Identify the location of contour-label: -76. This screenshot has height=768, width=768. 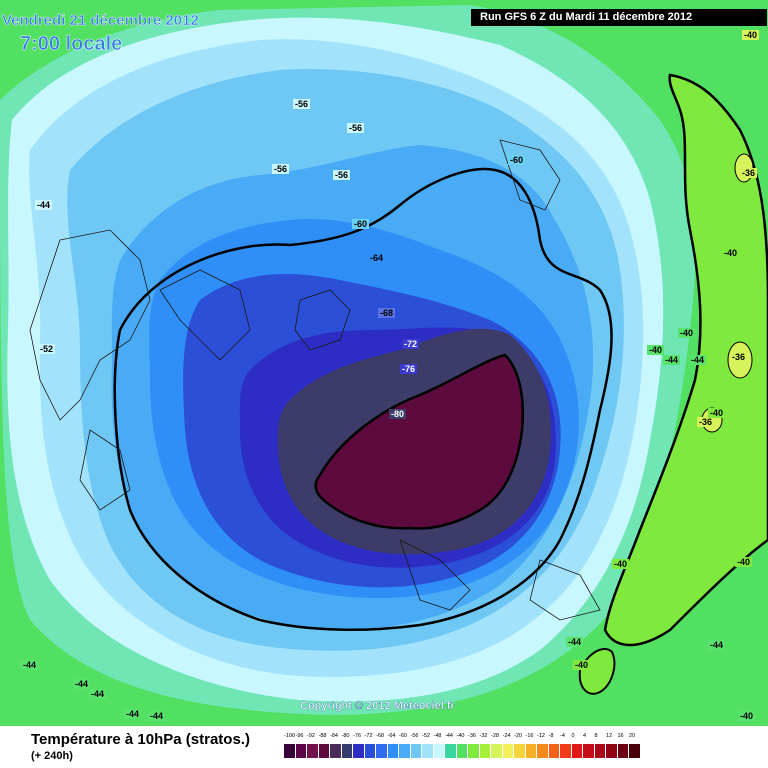
(409, 369).